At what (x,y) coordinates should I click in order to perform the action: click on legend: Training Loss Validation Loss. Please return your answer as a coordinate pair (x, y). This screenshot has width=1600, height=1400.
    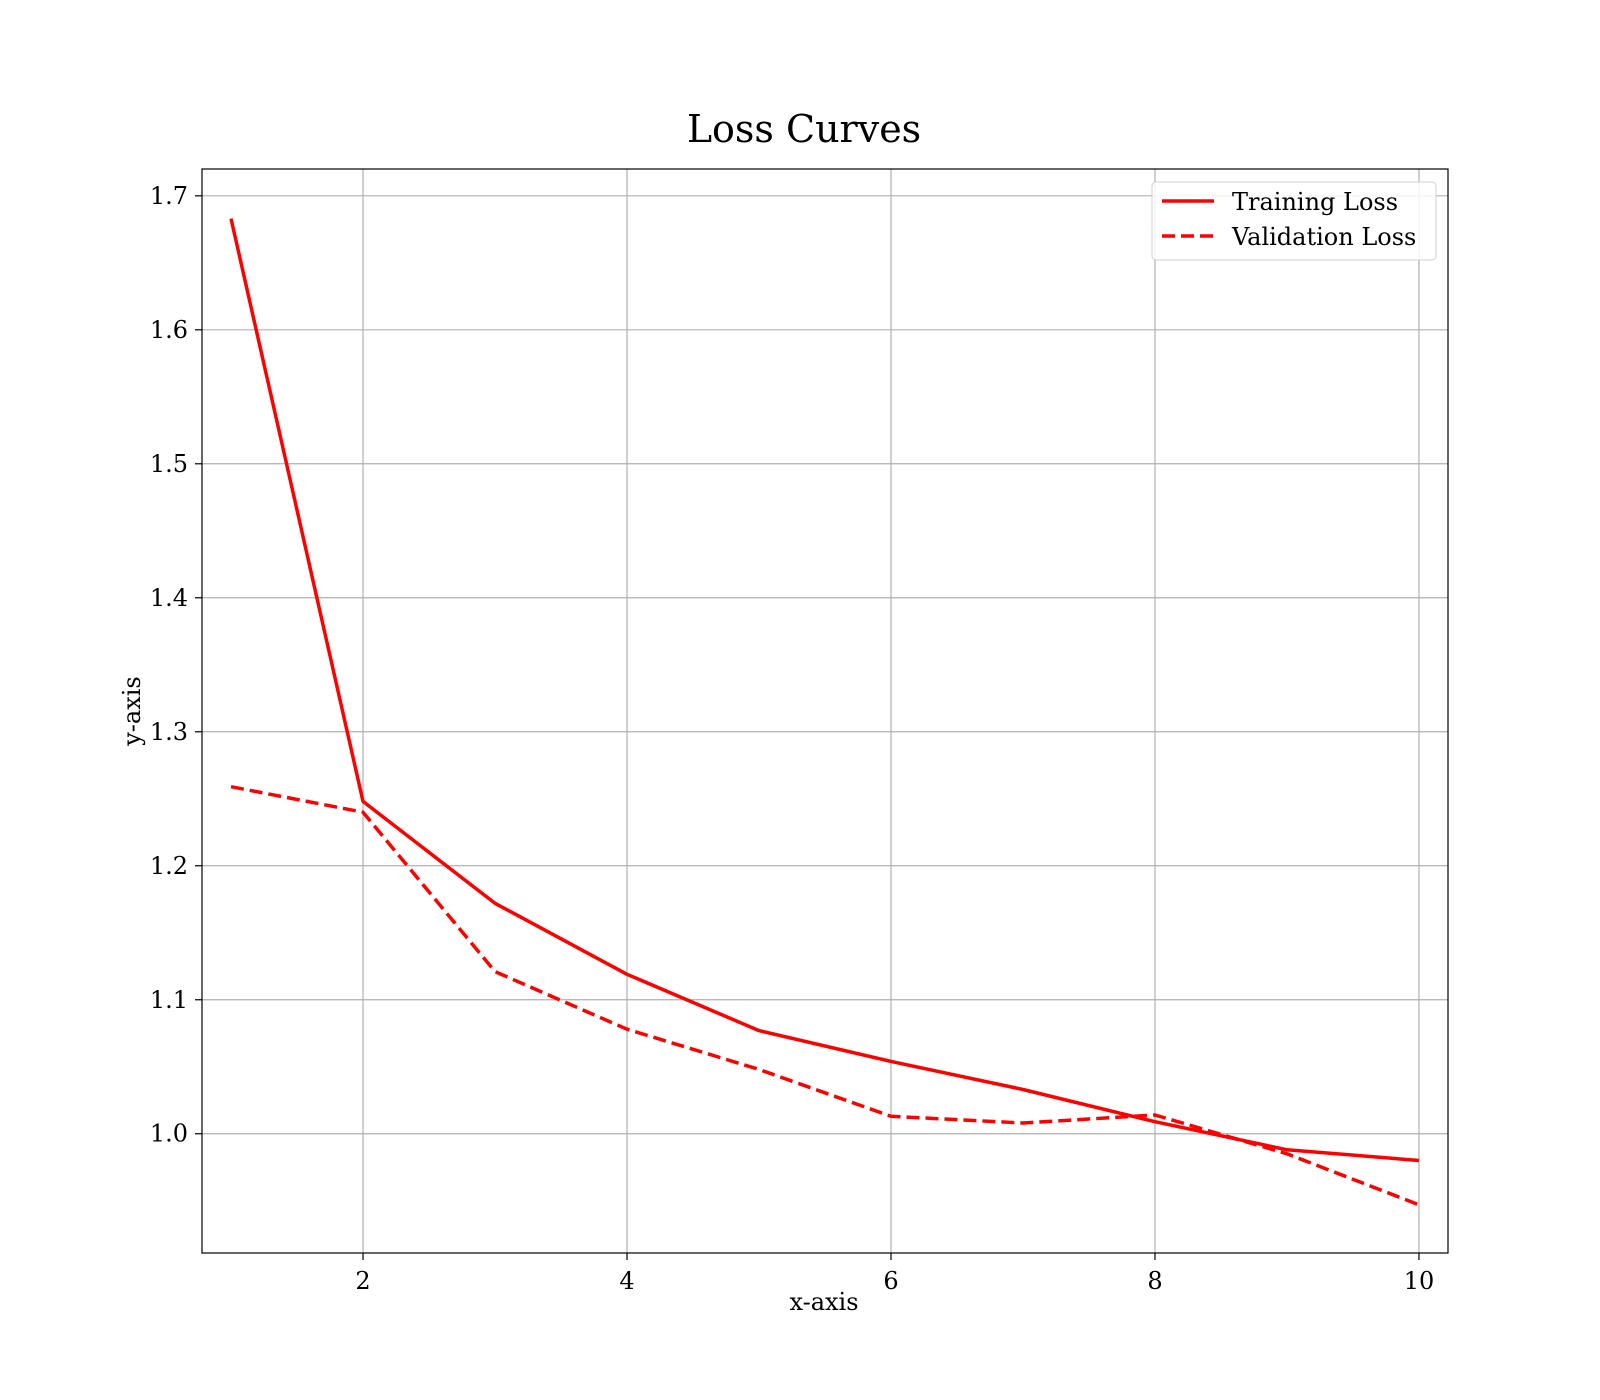
    Looking at the image, I should click on (1294, 221).